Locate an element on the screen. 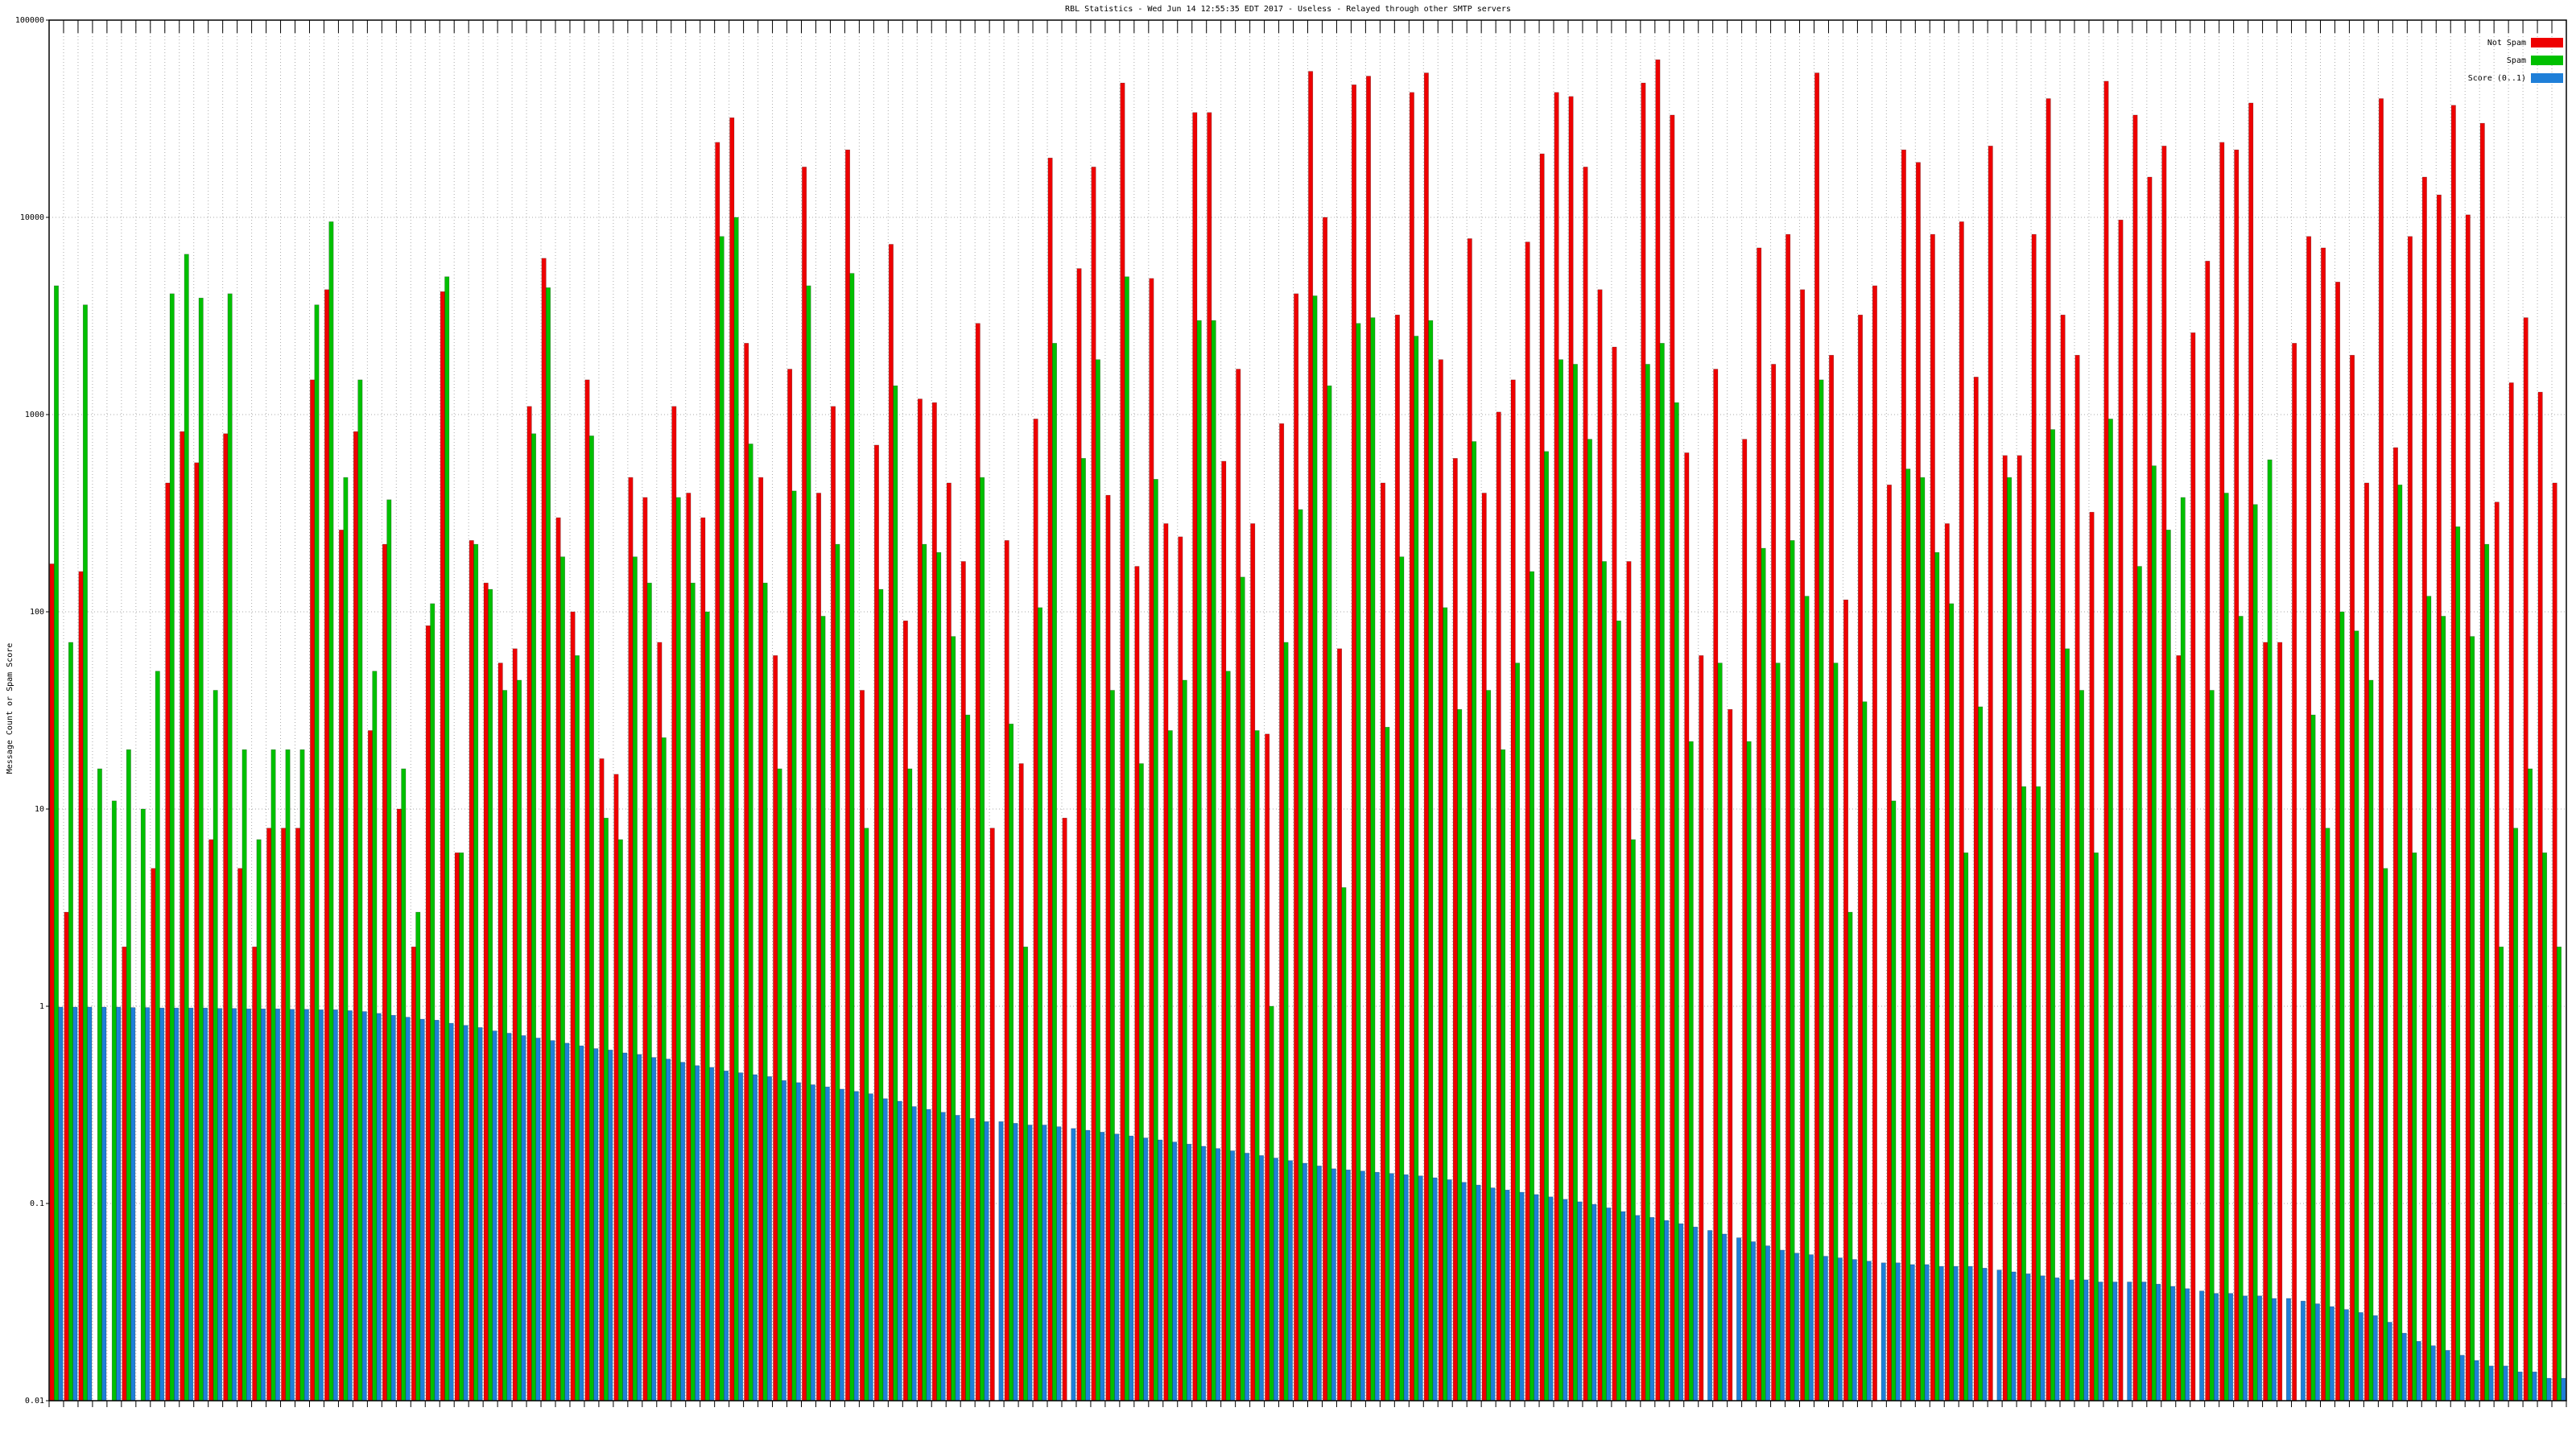 This screenshot has width=2576, height=1449. legend-label: Not Spam is located at coordinates (2506, 43).